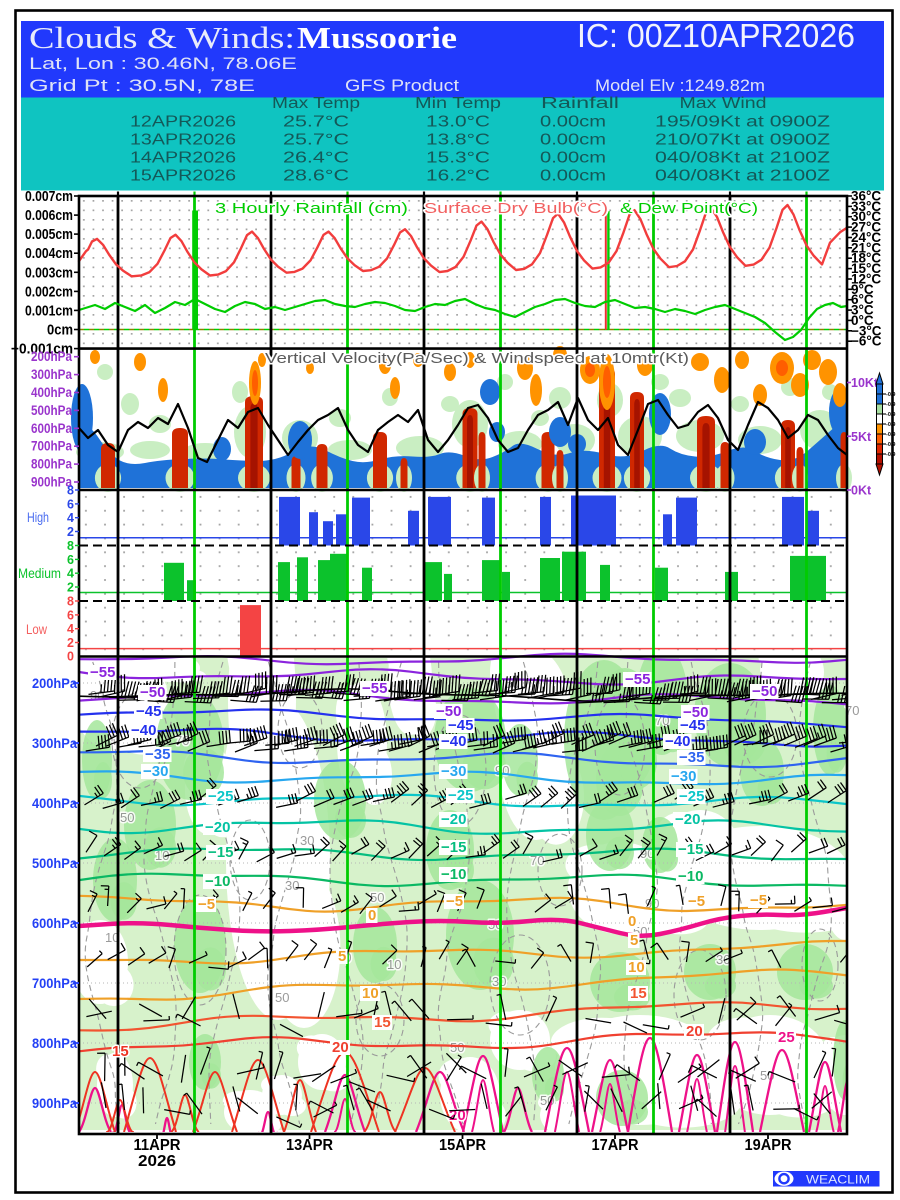 The image size is (900, 1200). Describe the element at coordinates (54, 803) in the screenshot. I see `svg-text: 400hPa` at that location.